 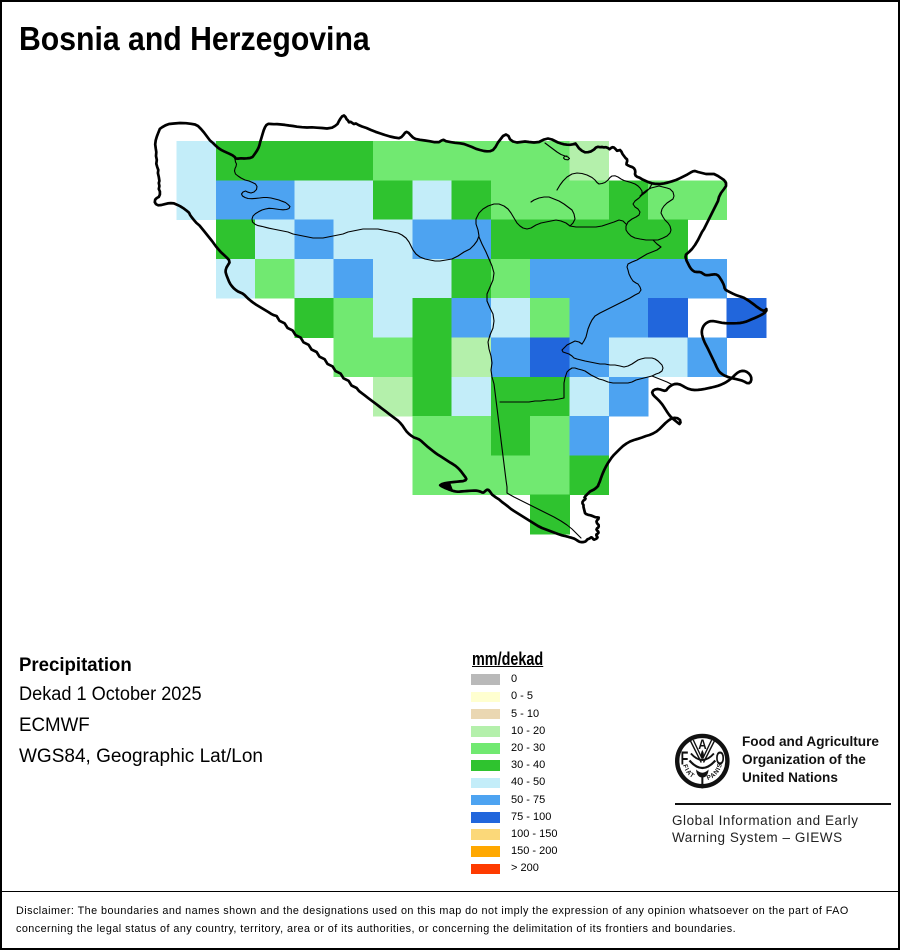 What do you see at coordinates (702, 744) in the screenshot?
I see `svg-text: A` at bounding box center [702, 744].